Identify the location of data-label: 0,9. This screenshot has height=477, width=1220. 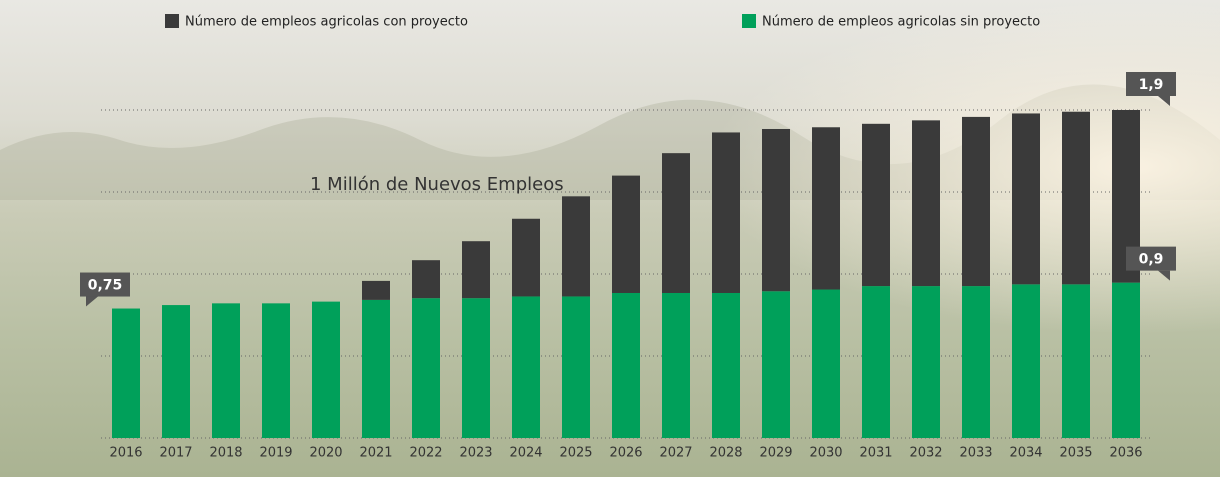
(1151, 260).